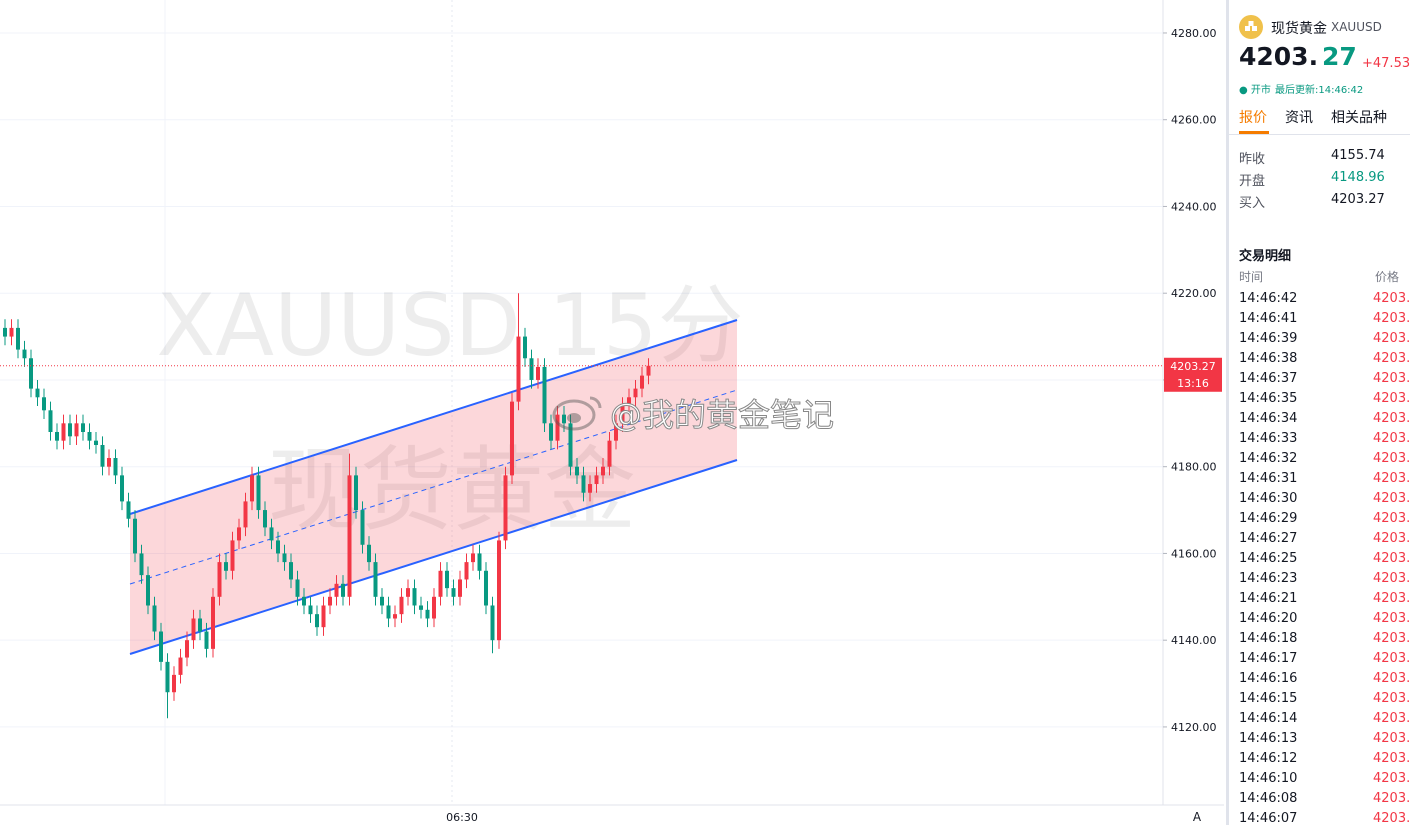  Describe the element at coordinates (1193, 374) in the screenshot. I see `price-tag` at that location.